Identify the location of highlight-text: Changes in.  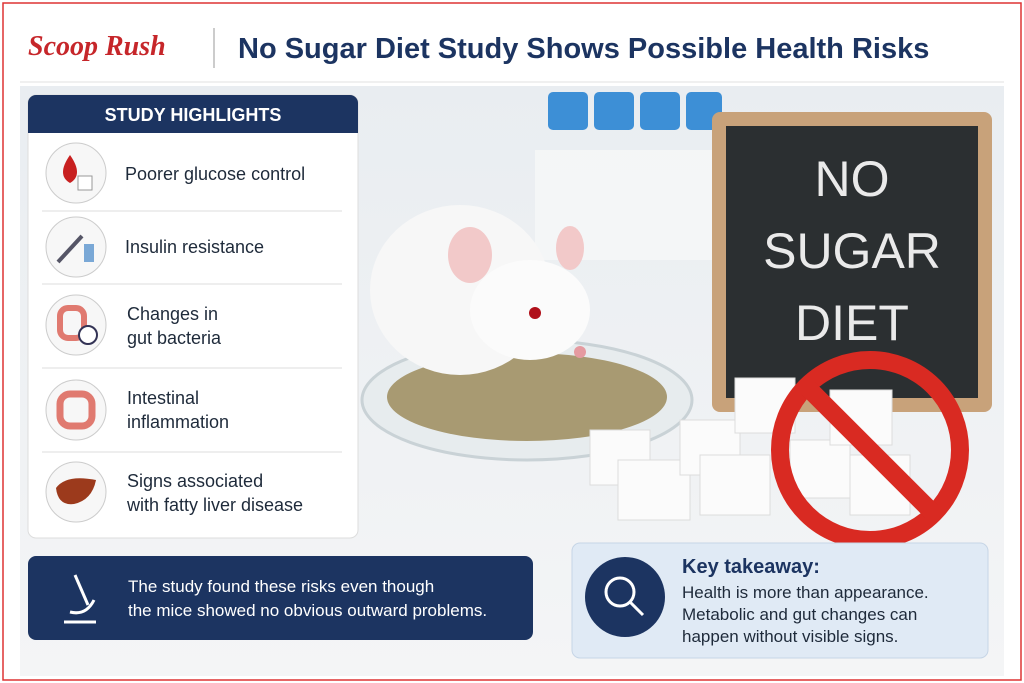
(172, 314).